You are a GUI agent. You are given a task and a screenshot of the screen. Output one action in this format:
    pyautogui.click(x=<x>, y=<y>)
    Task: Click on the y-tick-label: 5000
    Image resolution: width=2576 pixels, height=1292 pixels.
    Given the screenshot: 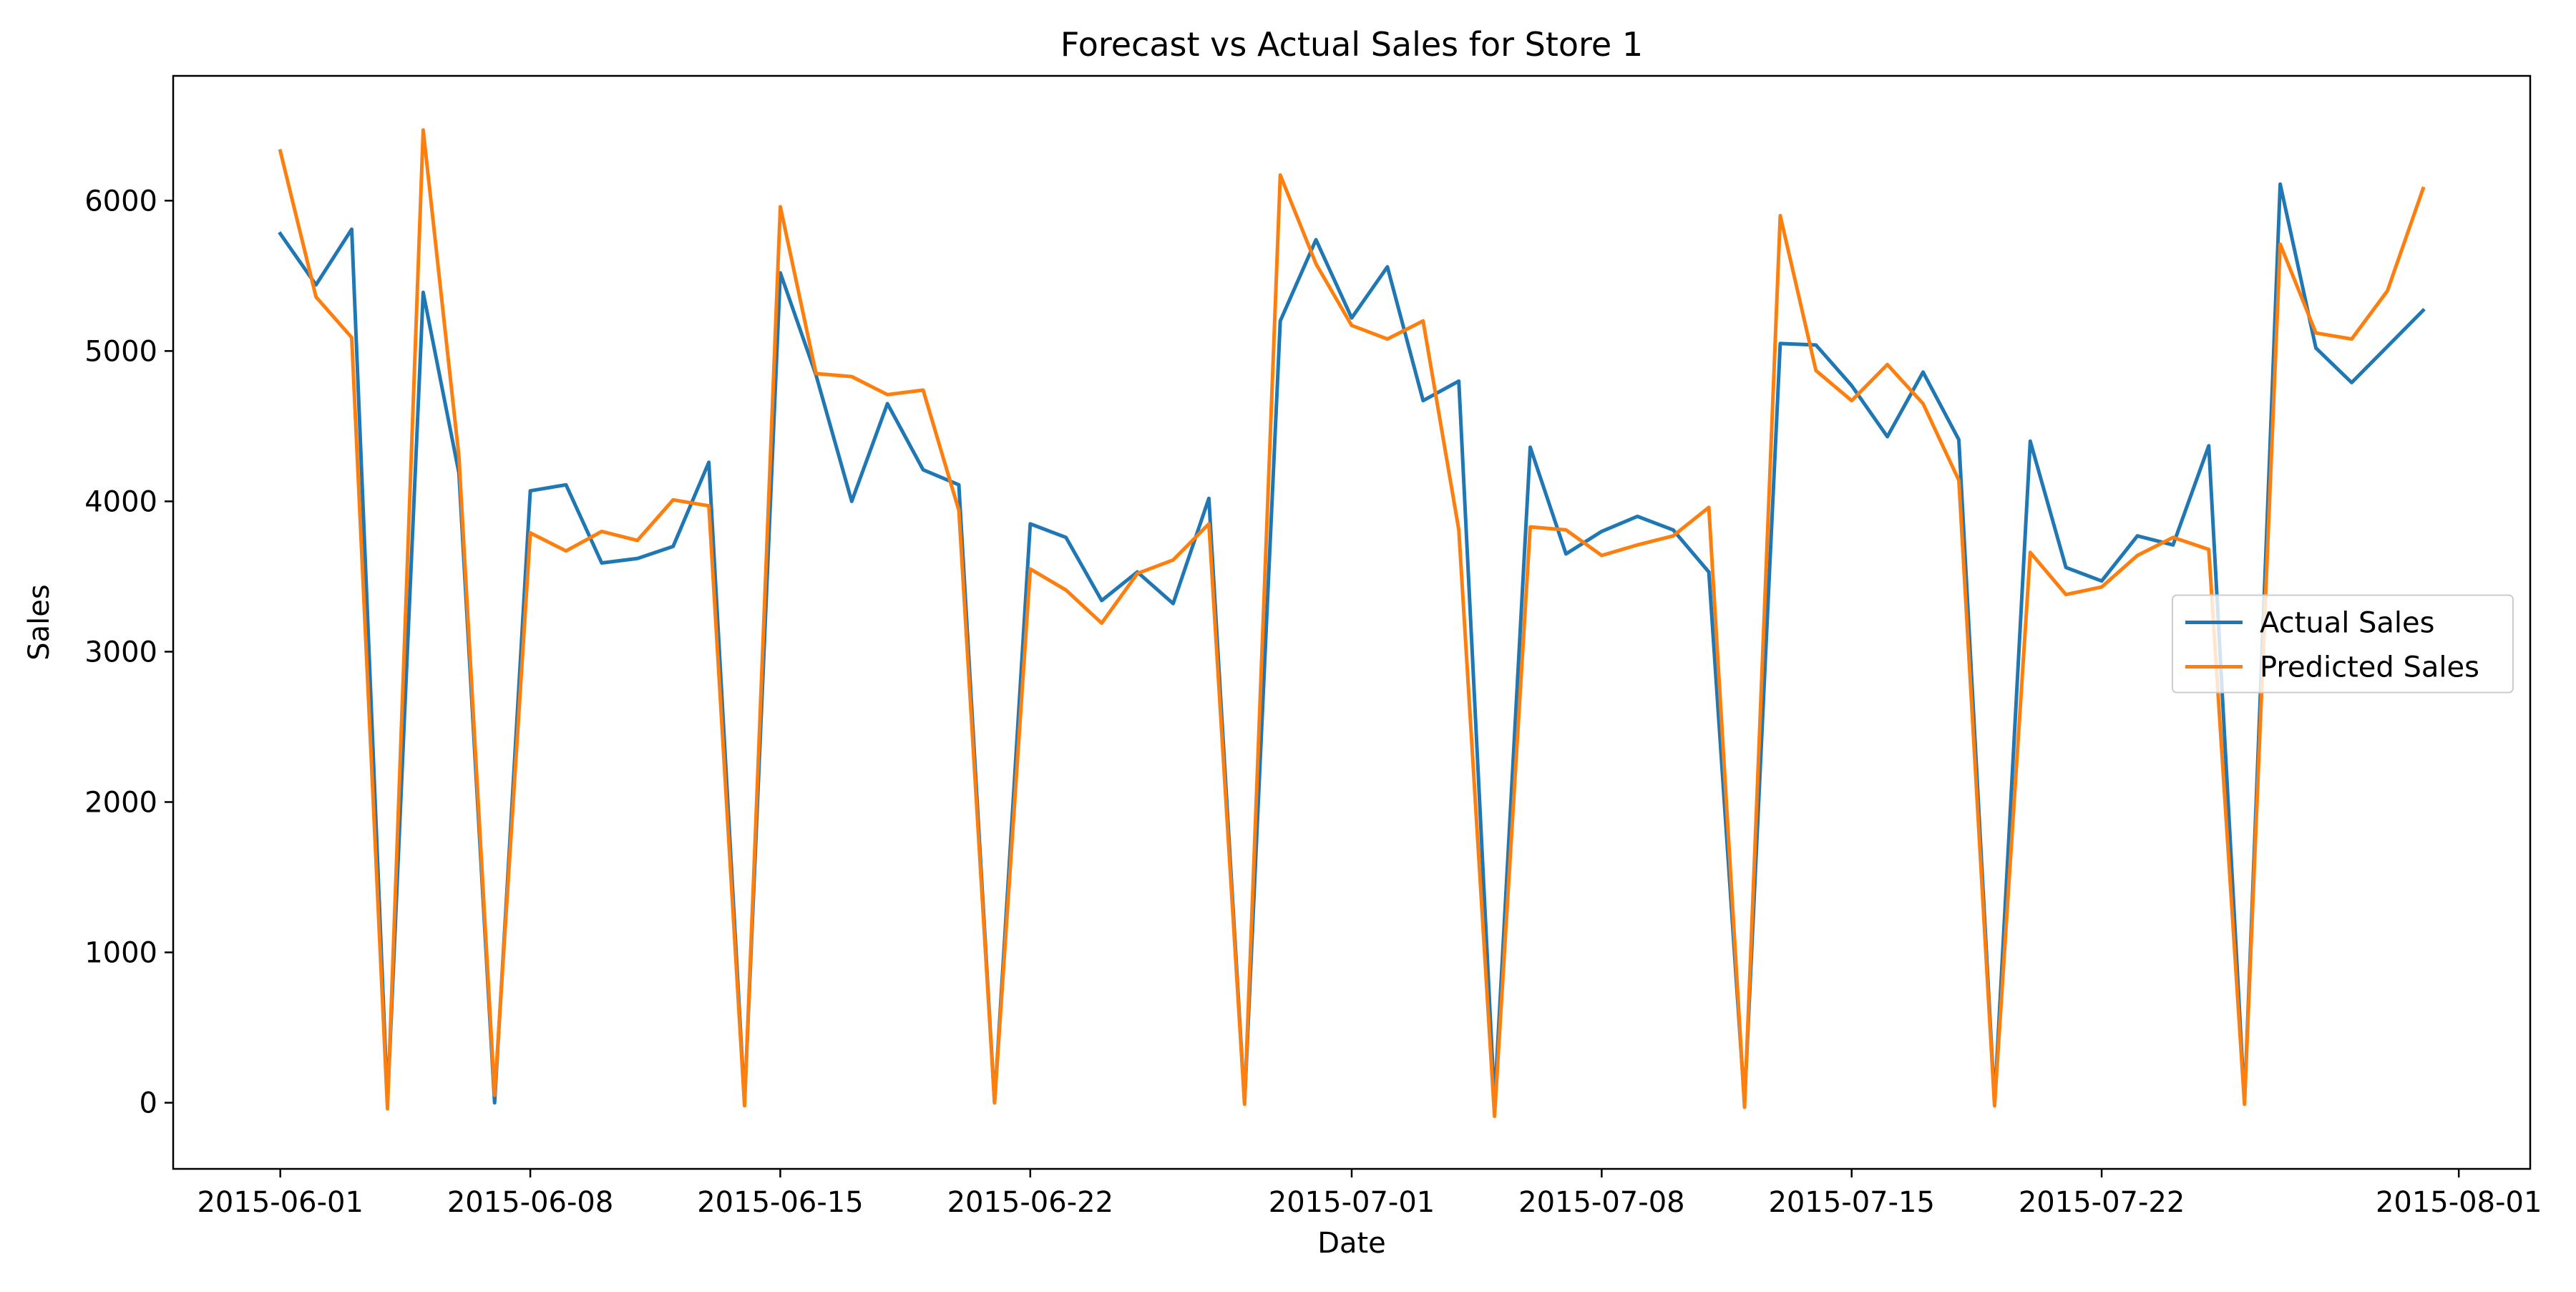 What is the action you would take?
    pyautogui.click(x=120, y=351)
    